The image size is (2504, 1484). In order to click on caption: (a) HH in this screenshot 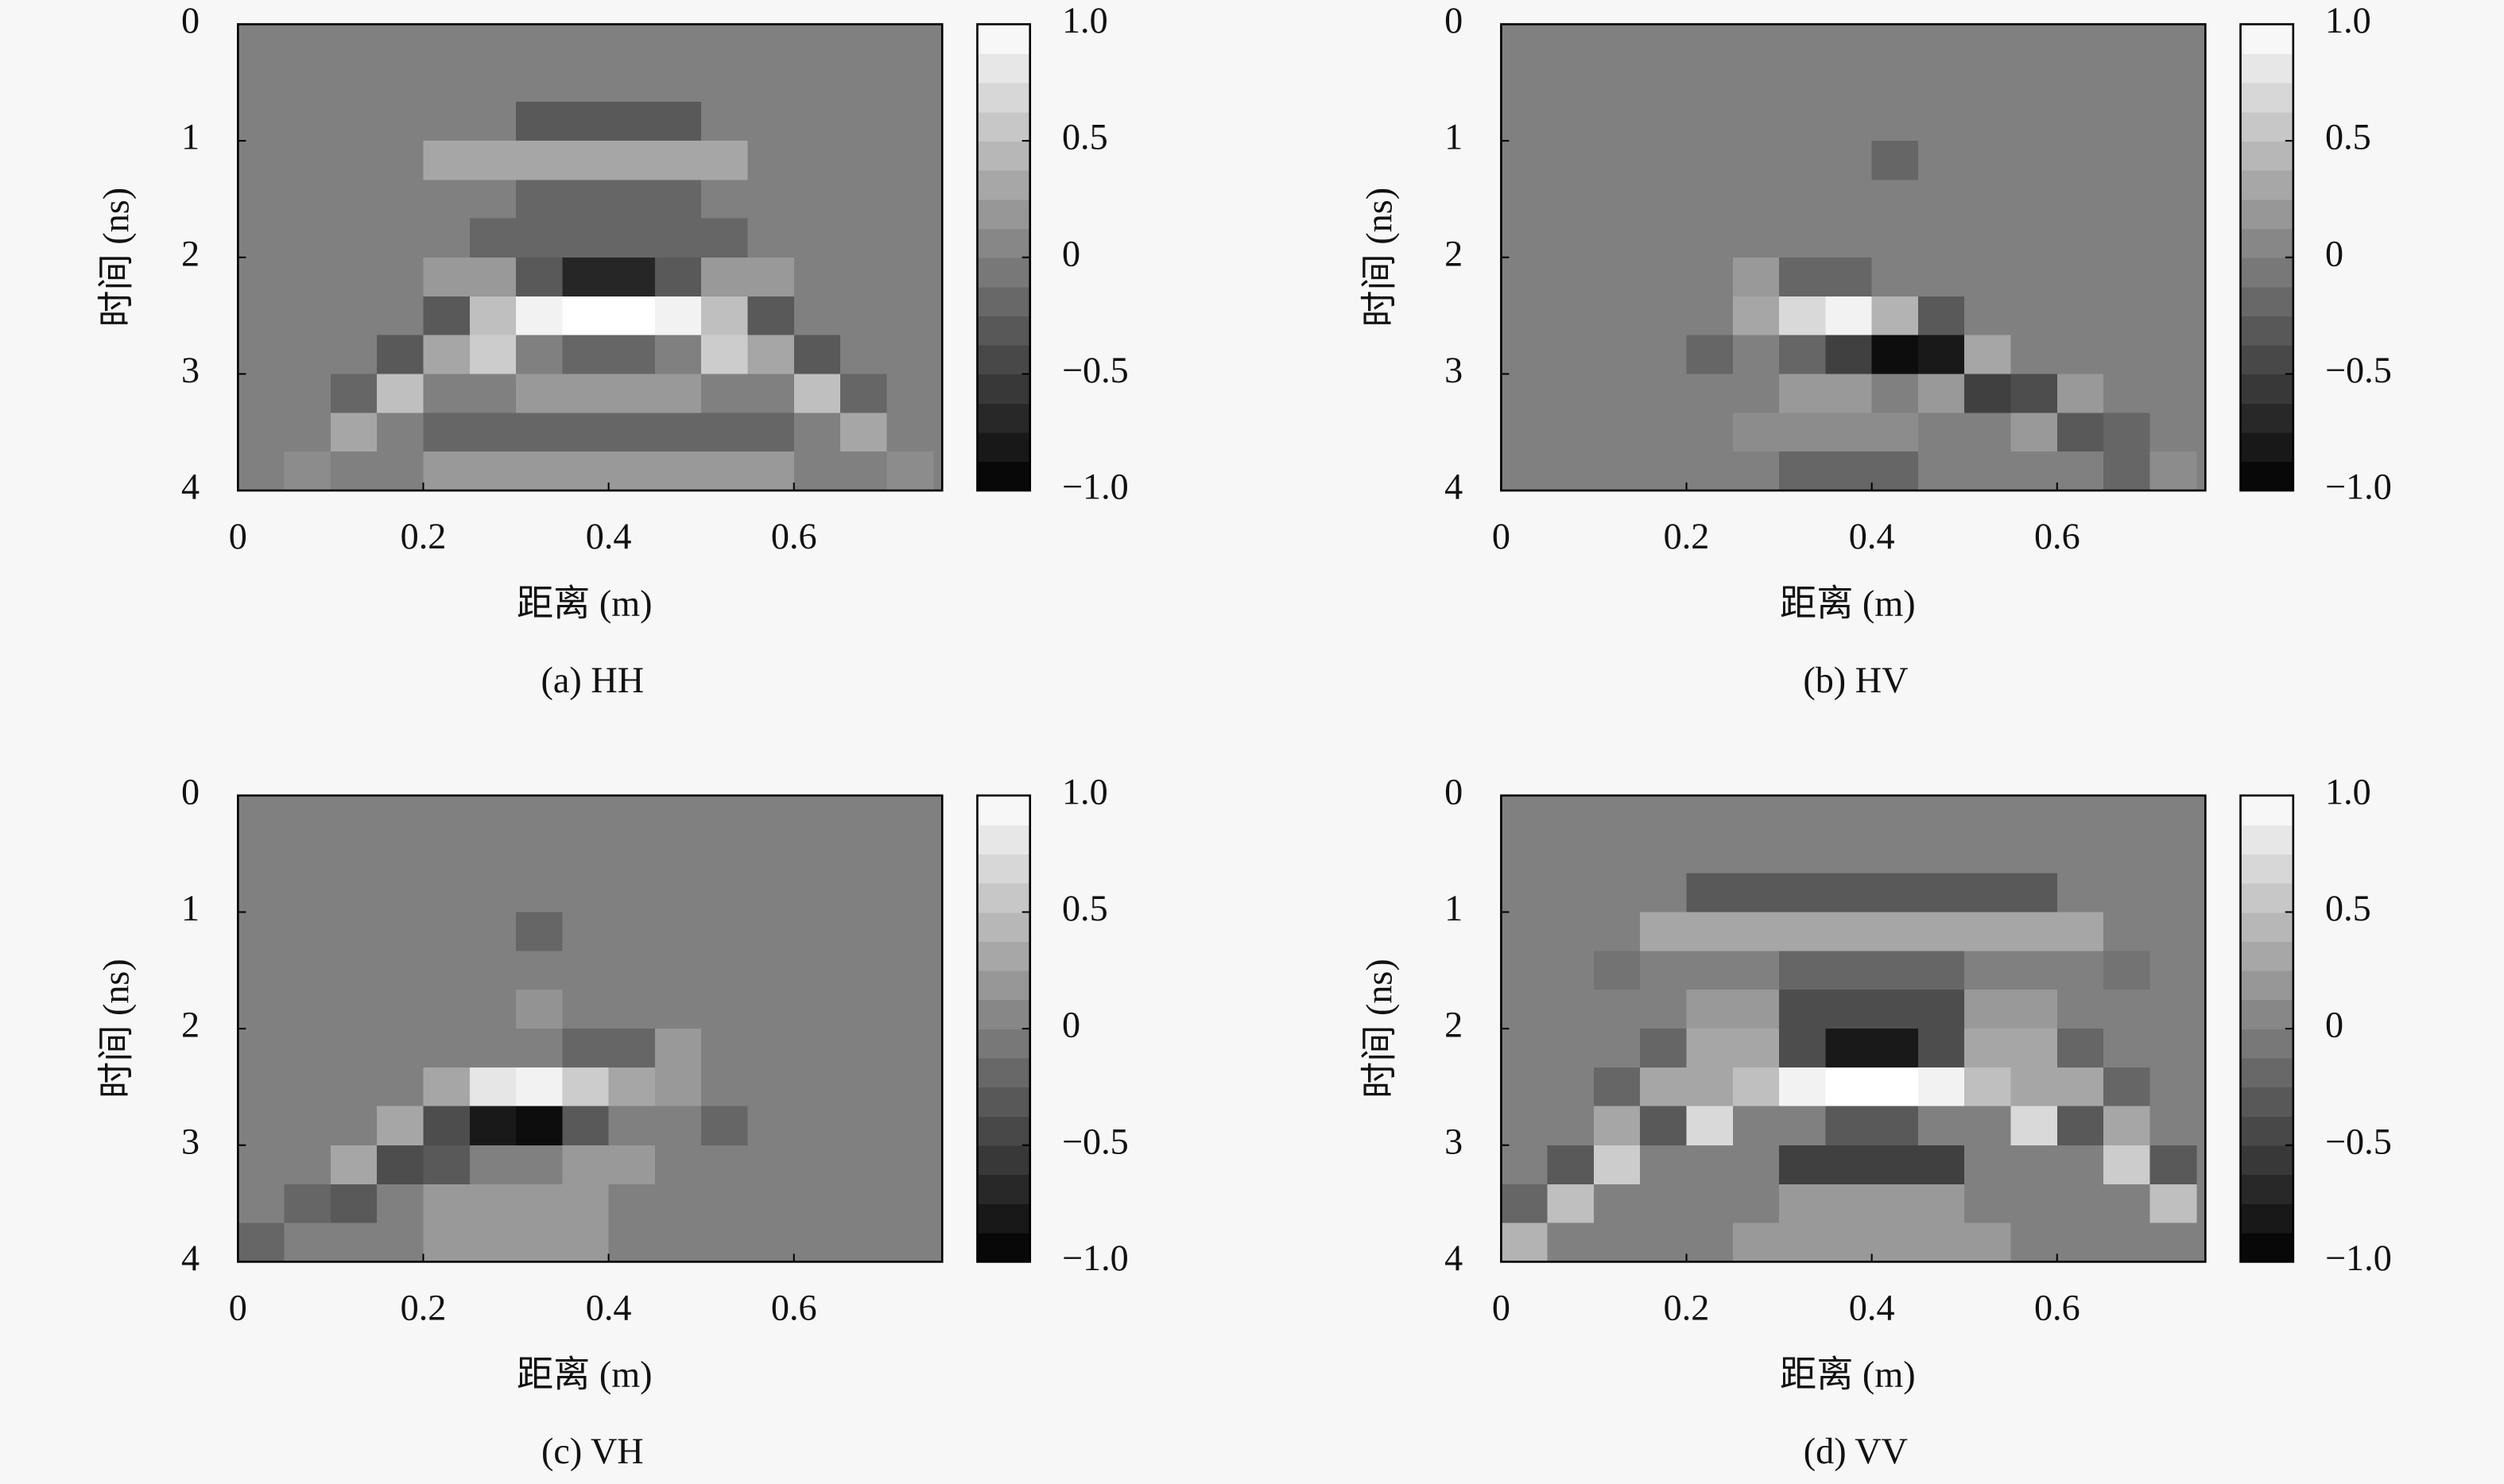, I will do `click(593, 680)`.